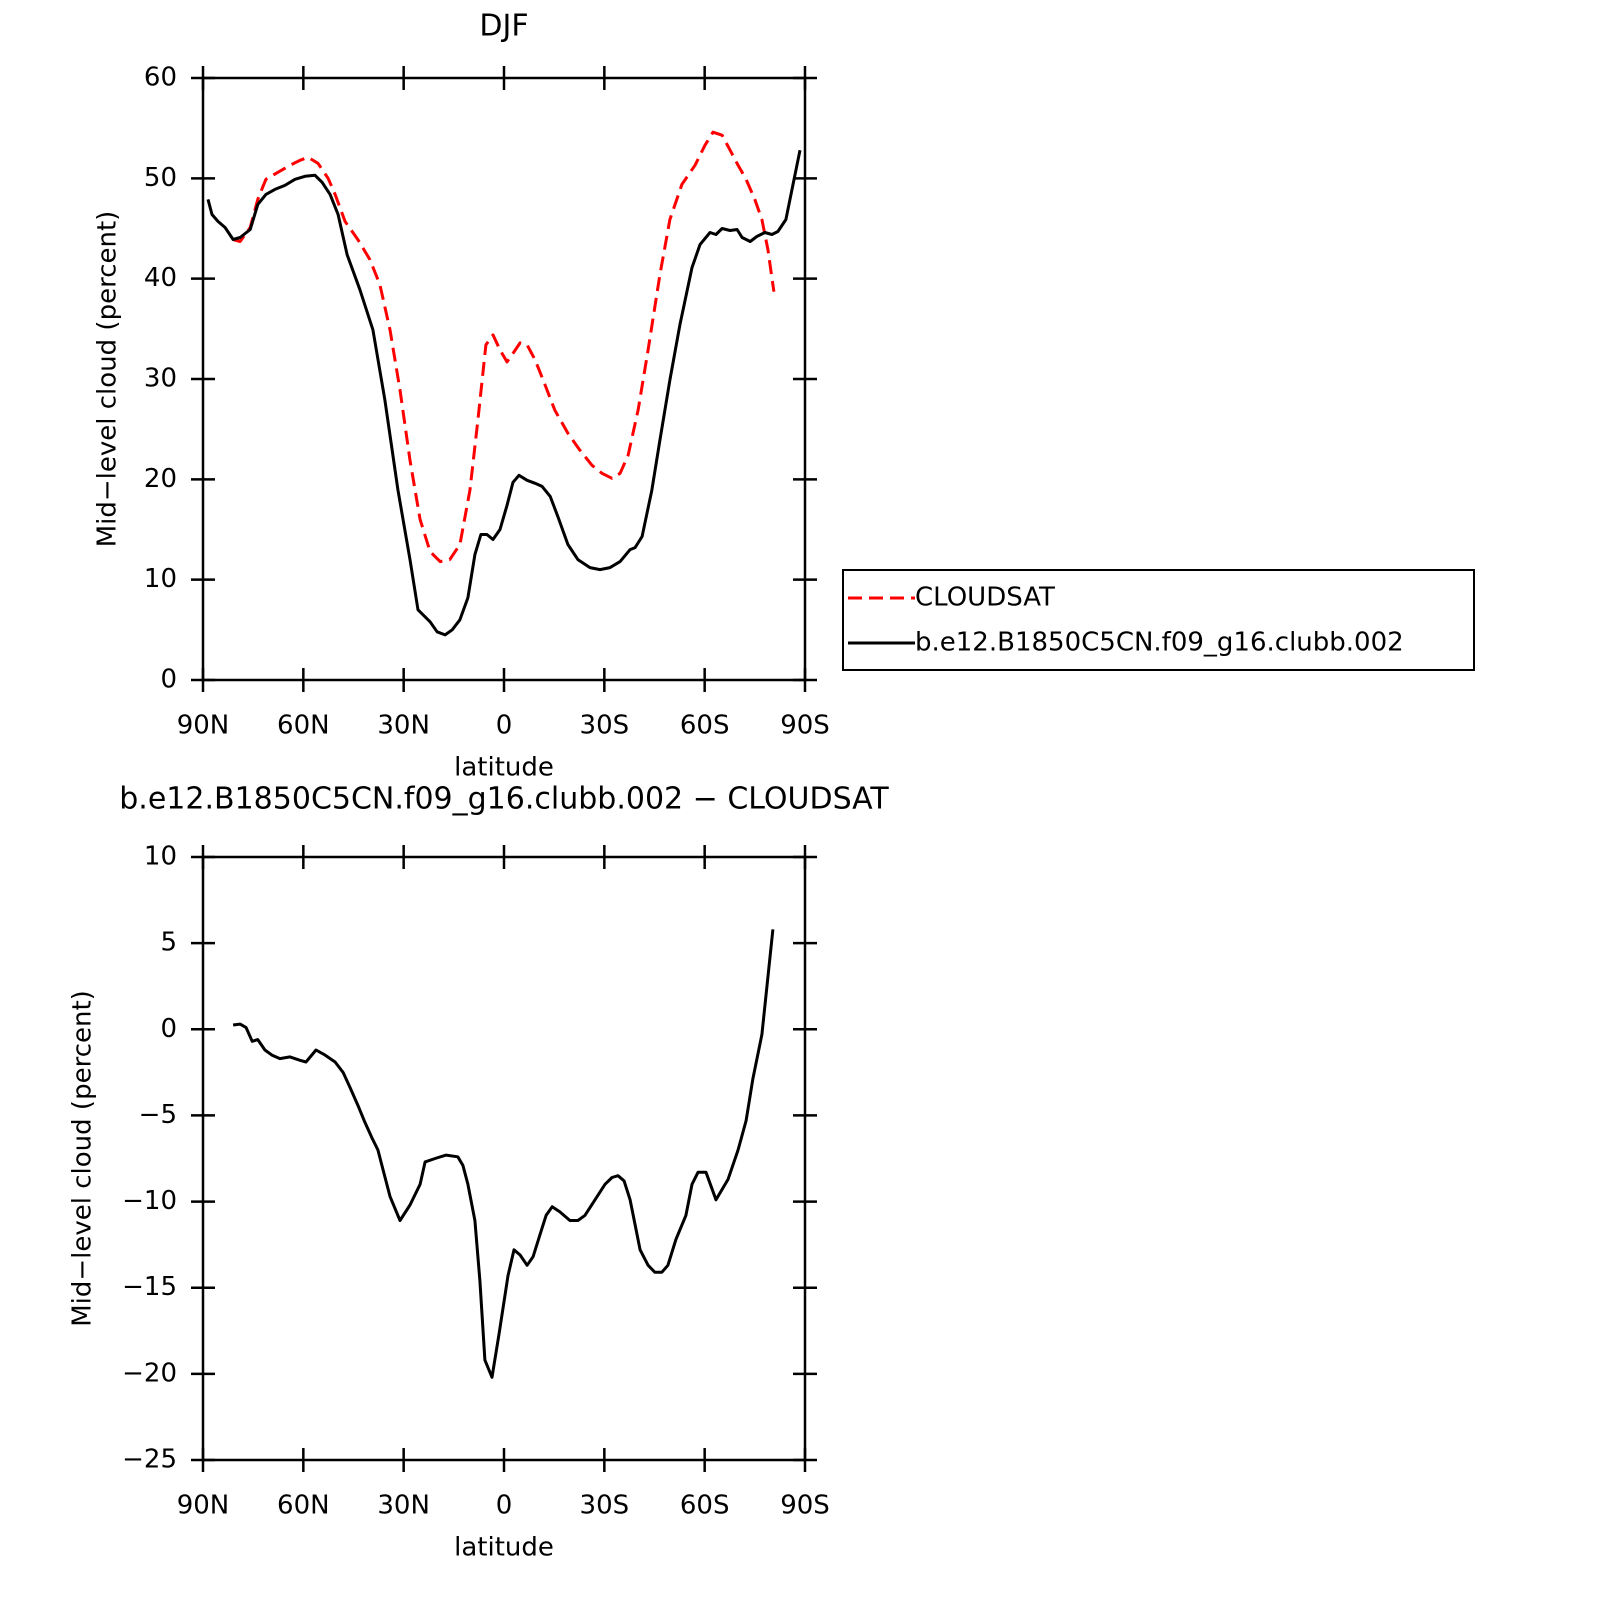 The image size is (1622, 1624). Describe the element at coordinates (985, 598) in the screenshot. I see `legend-label: CLOUDSAT` at that location.